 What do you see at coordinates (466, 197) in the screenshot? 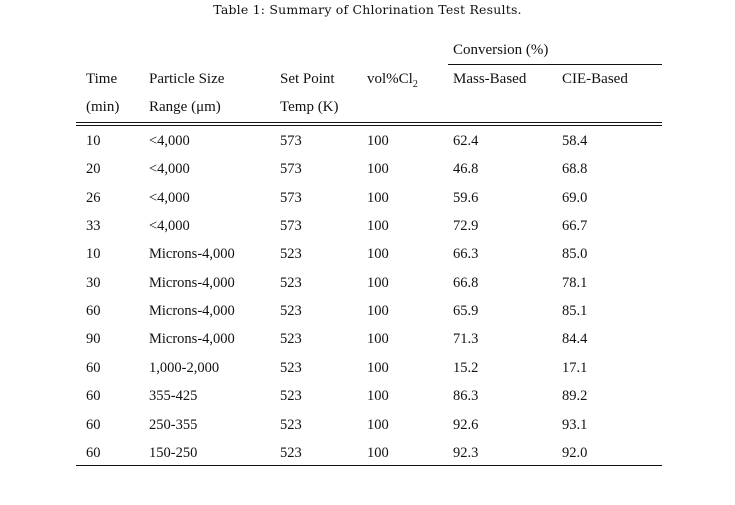
I see `mass-cell: 59.6` at bounding box center [466, 197].